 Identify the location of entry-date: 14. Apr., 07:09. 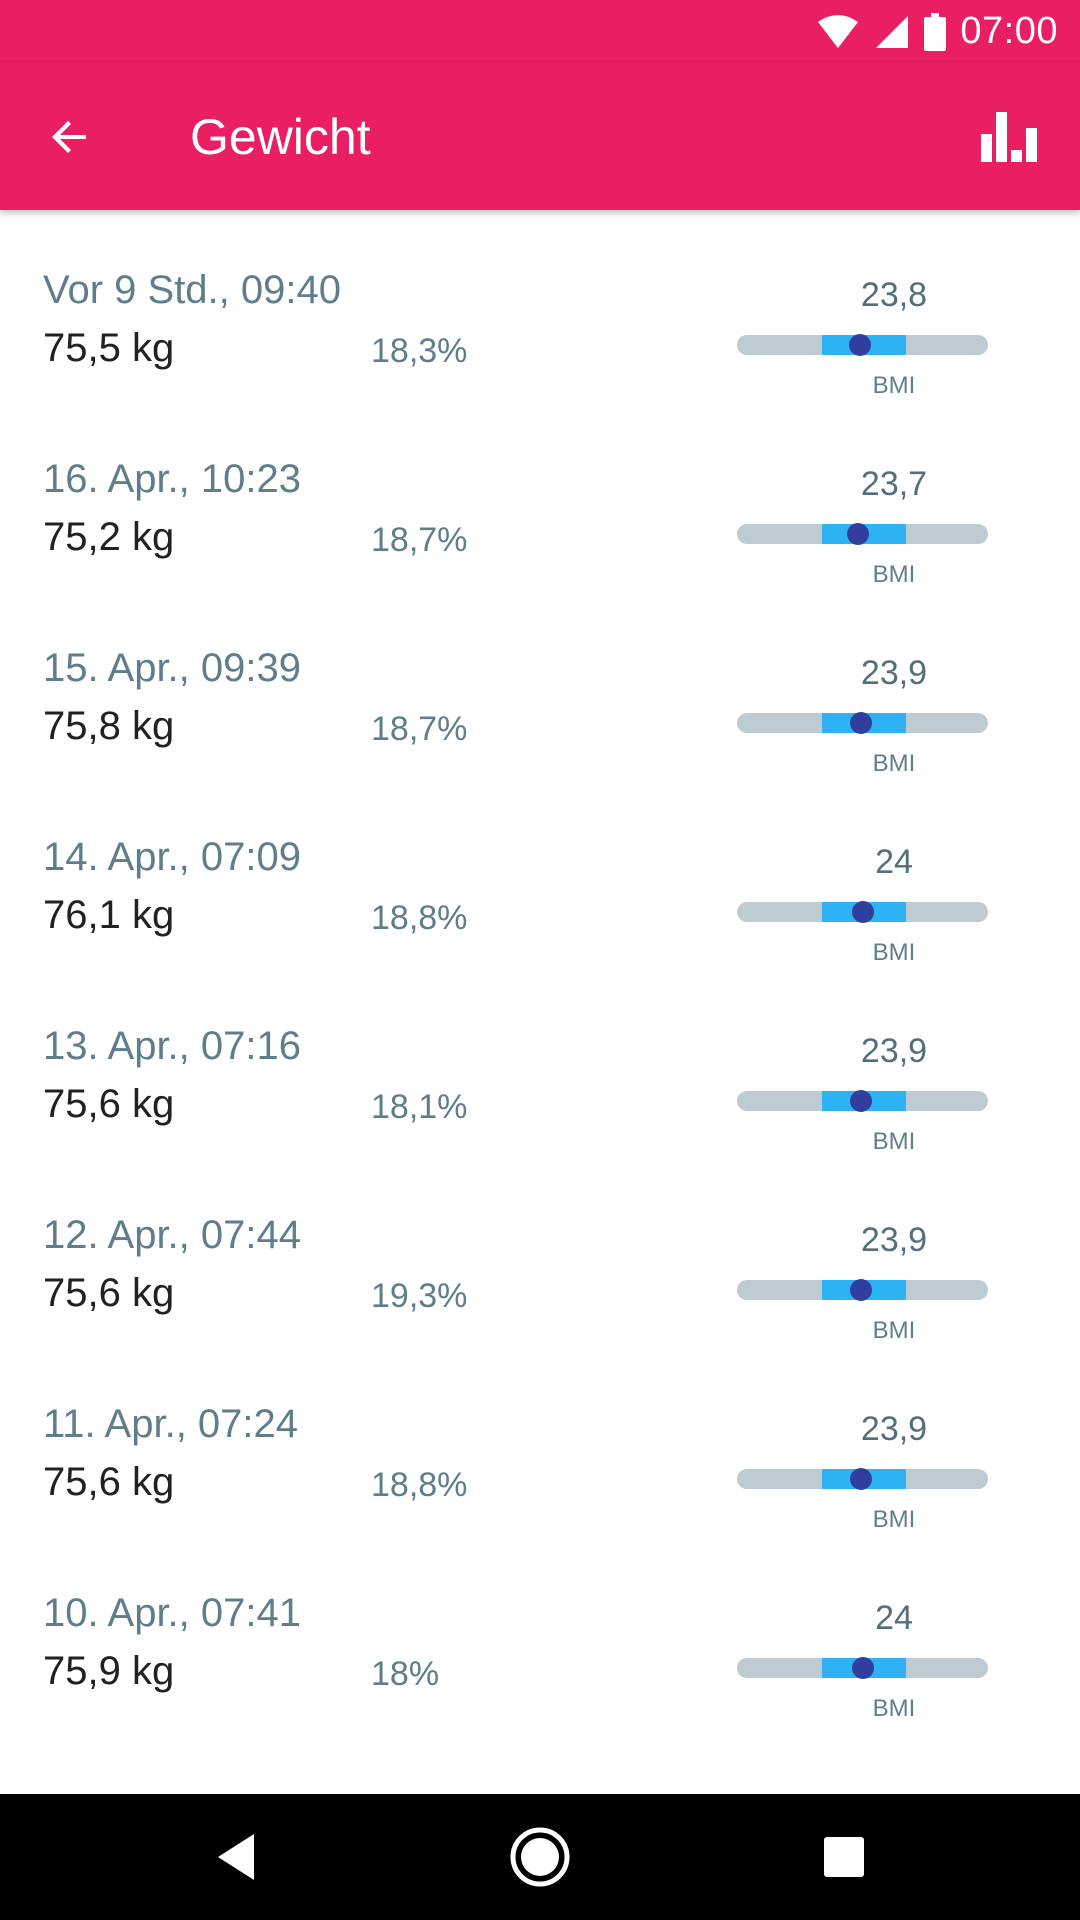
(172, 857).